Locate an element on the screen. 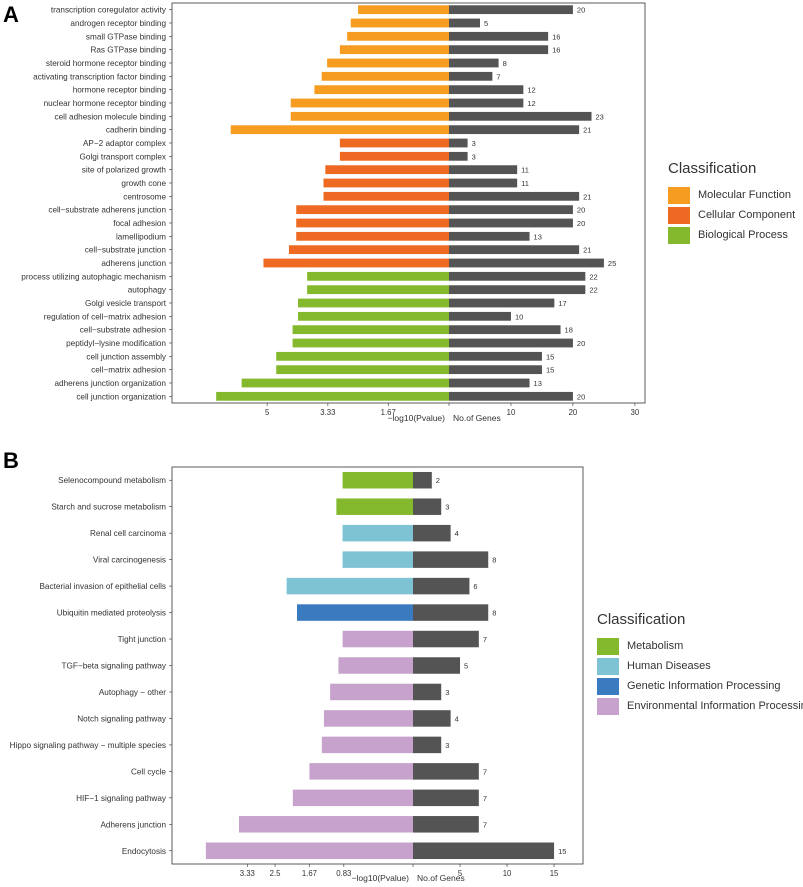 The width and height of the screenshot is (803, 887). gene-count-label: 22 is located at coordinates (593, 290).